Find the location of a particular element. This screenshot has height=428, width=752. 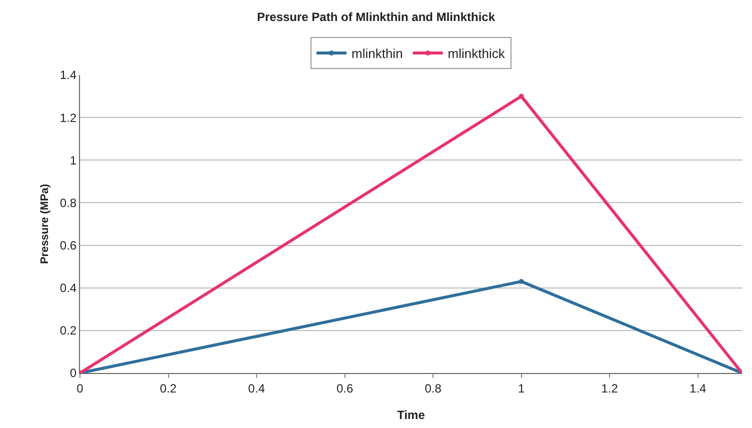

y-axis-title: Pressure (MPa) is located at coordinates (45, 224).